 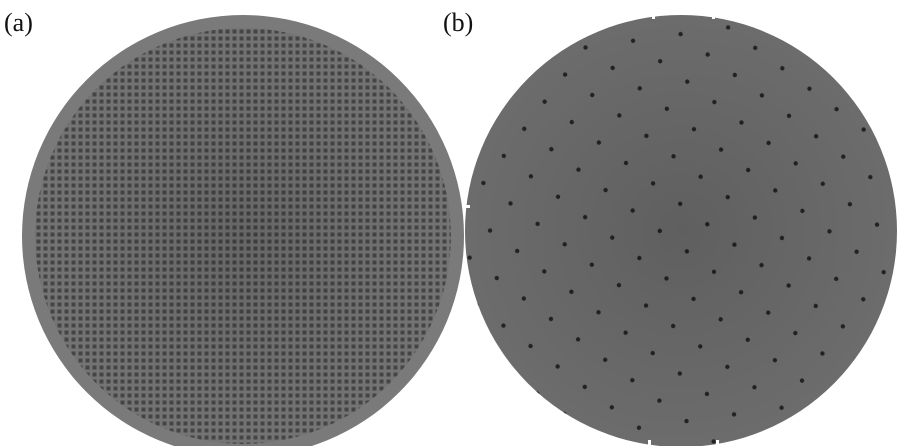 What do you see at coordinates (458, 22) in the screenshot?
I see `panel-label: (b)` at bounding box center [458, 22].